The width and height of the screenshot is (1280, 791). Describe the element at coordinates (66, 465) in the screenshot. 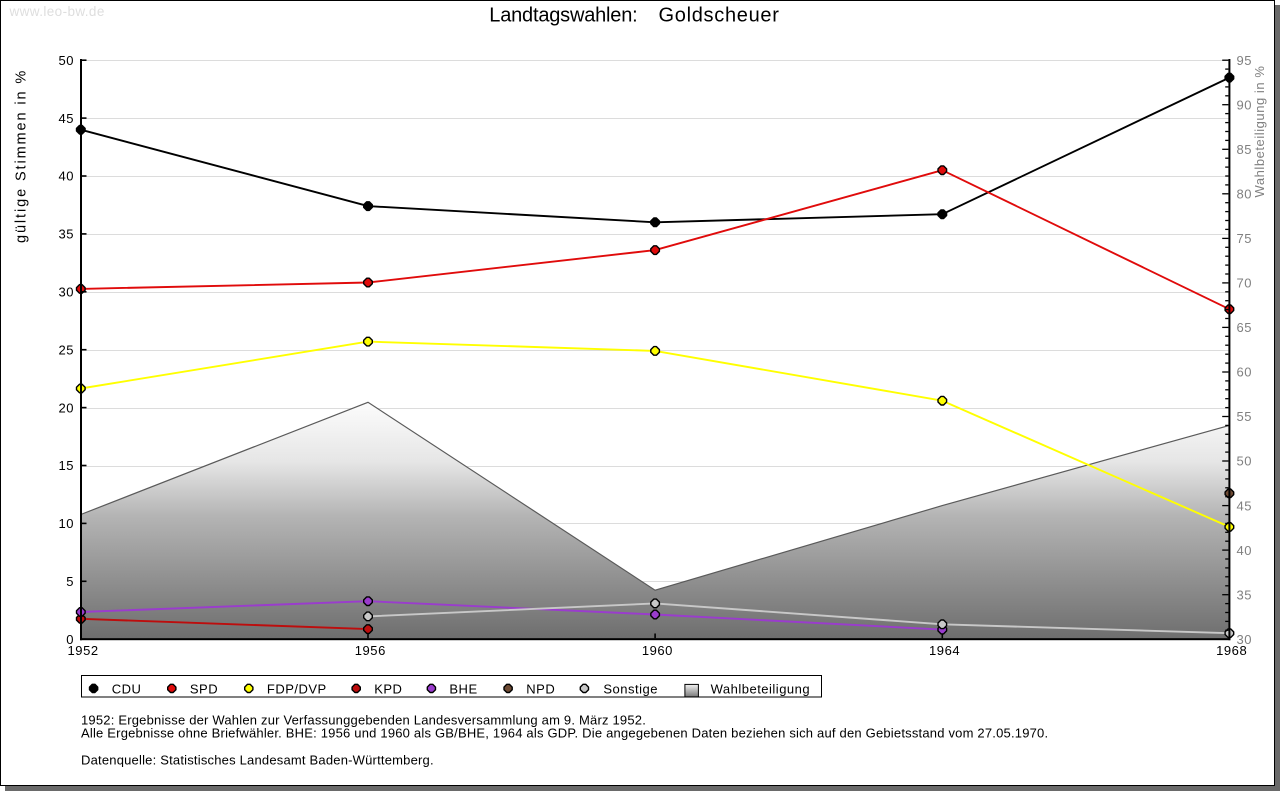

I see `svg-text: 15` at that location.